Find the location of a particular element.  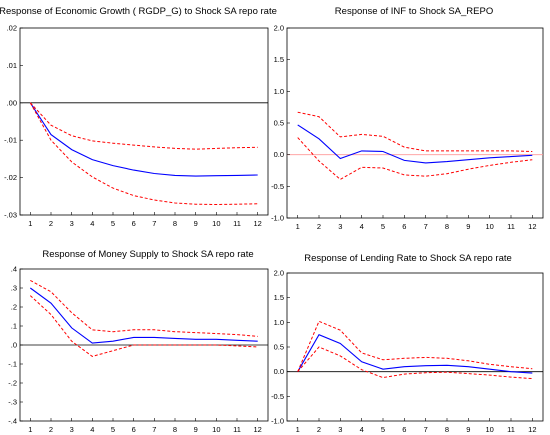

series-line-response-money-supply is located at coordinates (143, 315).